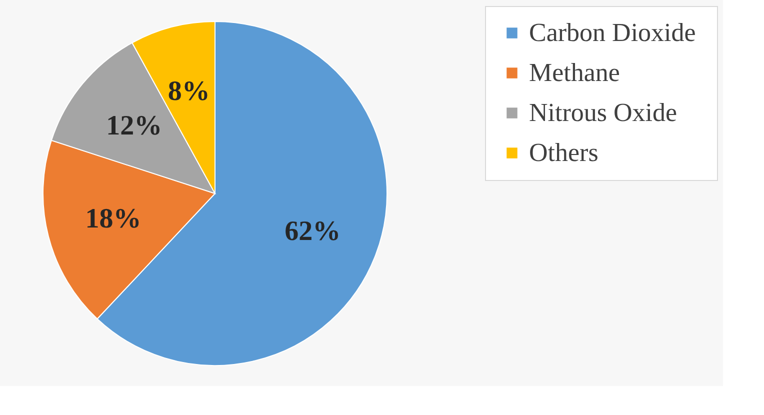 The image size is (764, 415). What do you see at coordinates (603, 112) in the screenshot?
I see `legend-label: Nitrous Oxide` at bounding box center [603, 112].